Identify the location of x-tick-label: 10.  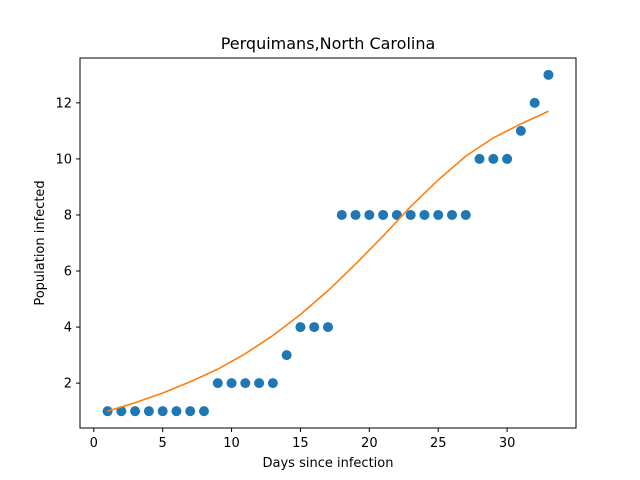
(231, 443).